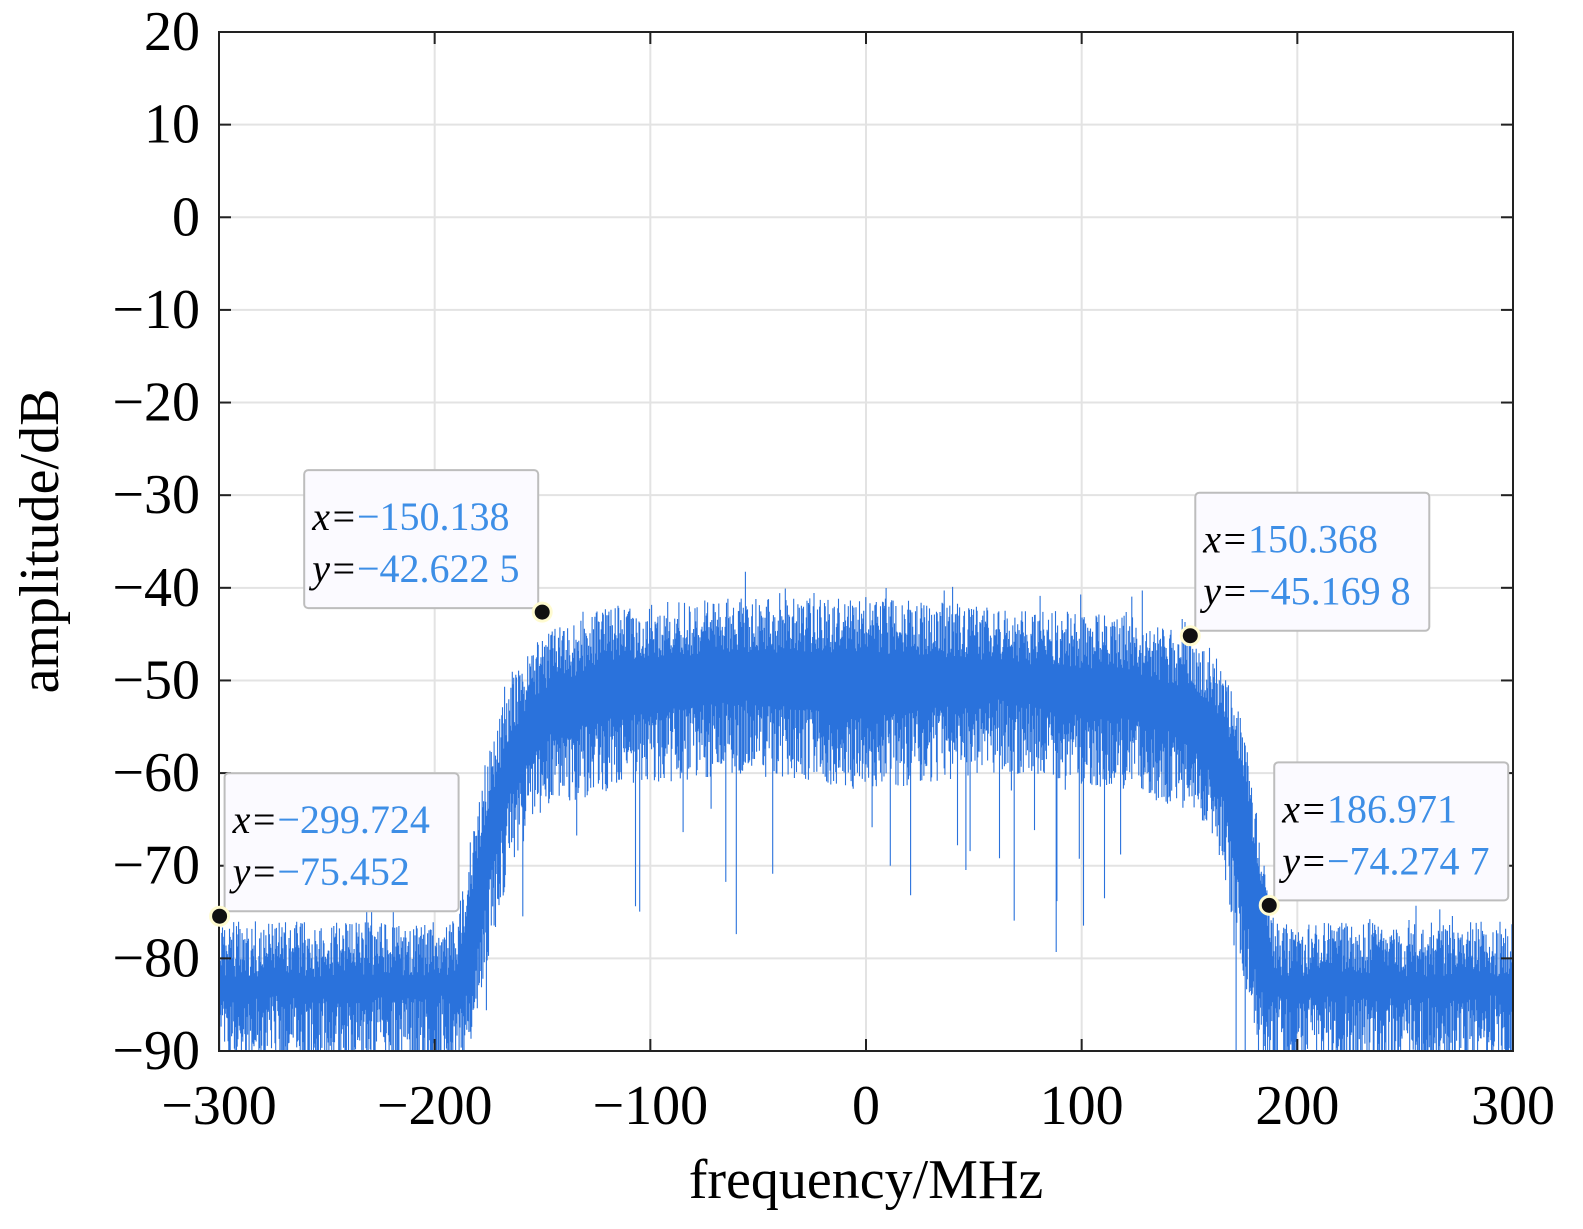 The height and width of the screenshot is (1229, 1583). Describe the element at coordinates (433, 516) in the screenshot. I see `data-tip-x-value: −150.138` at that location.